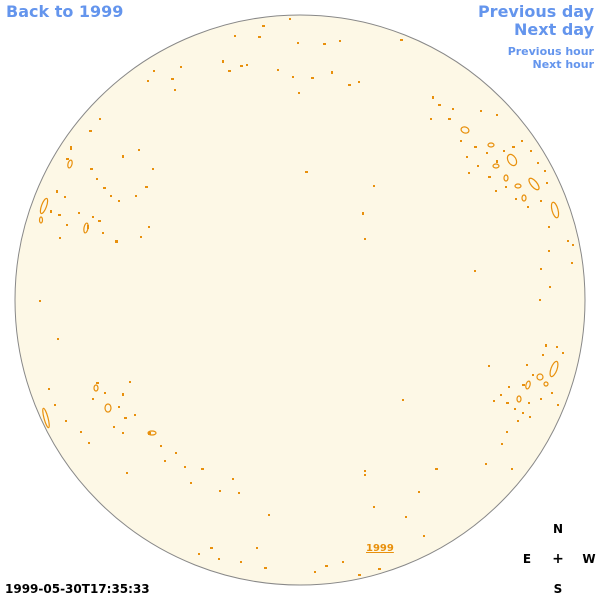 The height and width of the screenshot is (600, 600). I want to click on compass-south-label: S, so click(558, 589).